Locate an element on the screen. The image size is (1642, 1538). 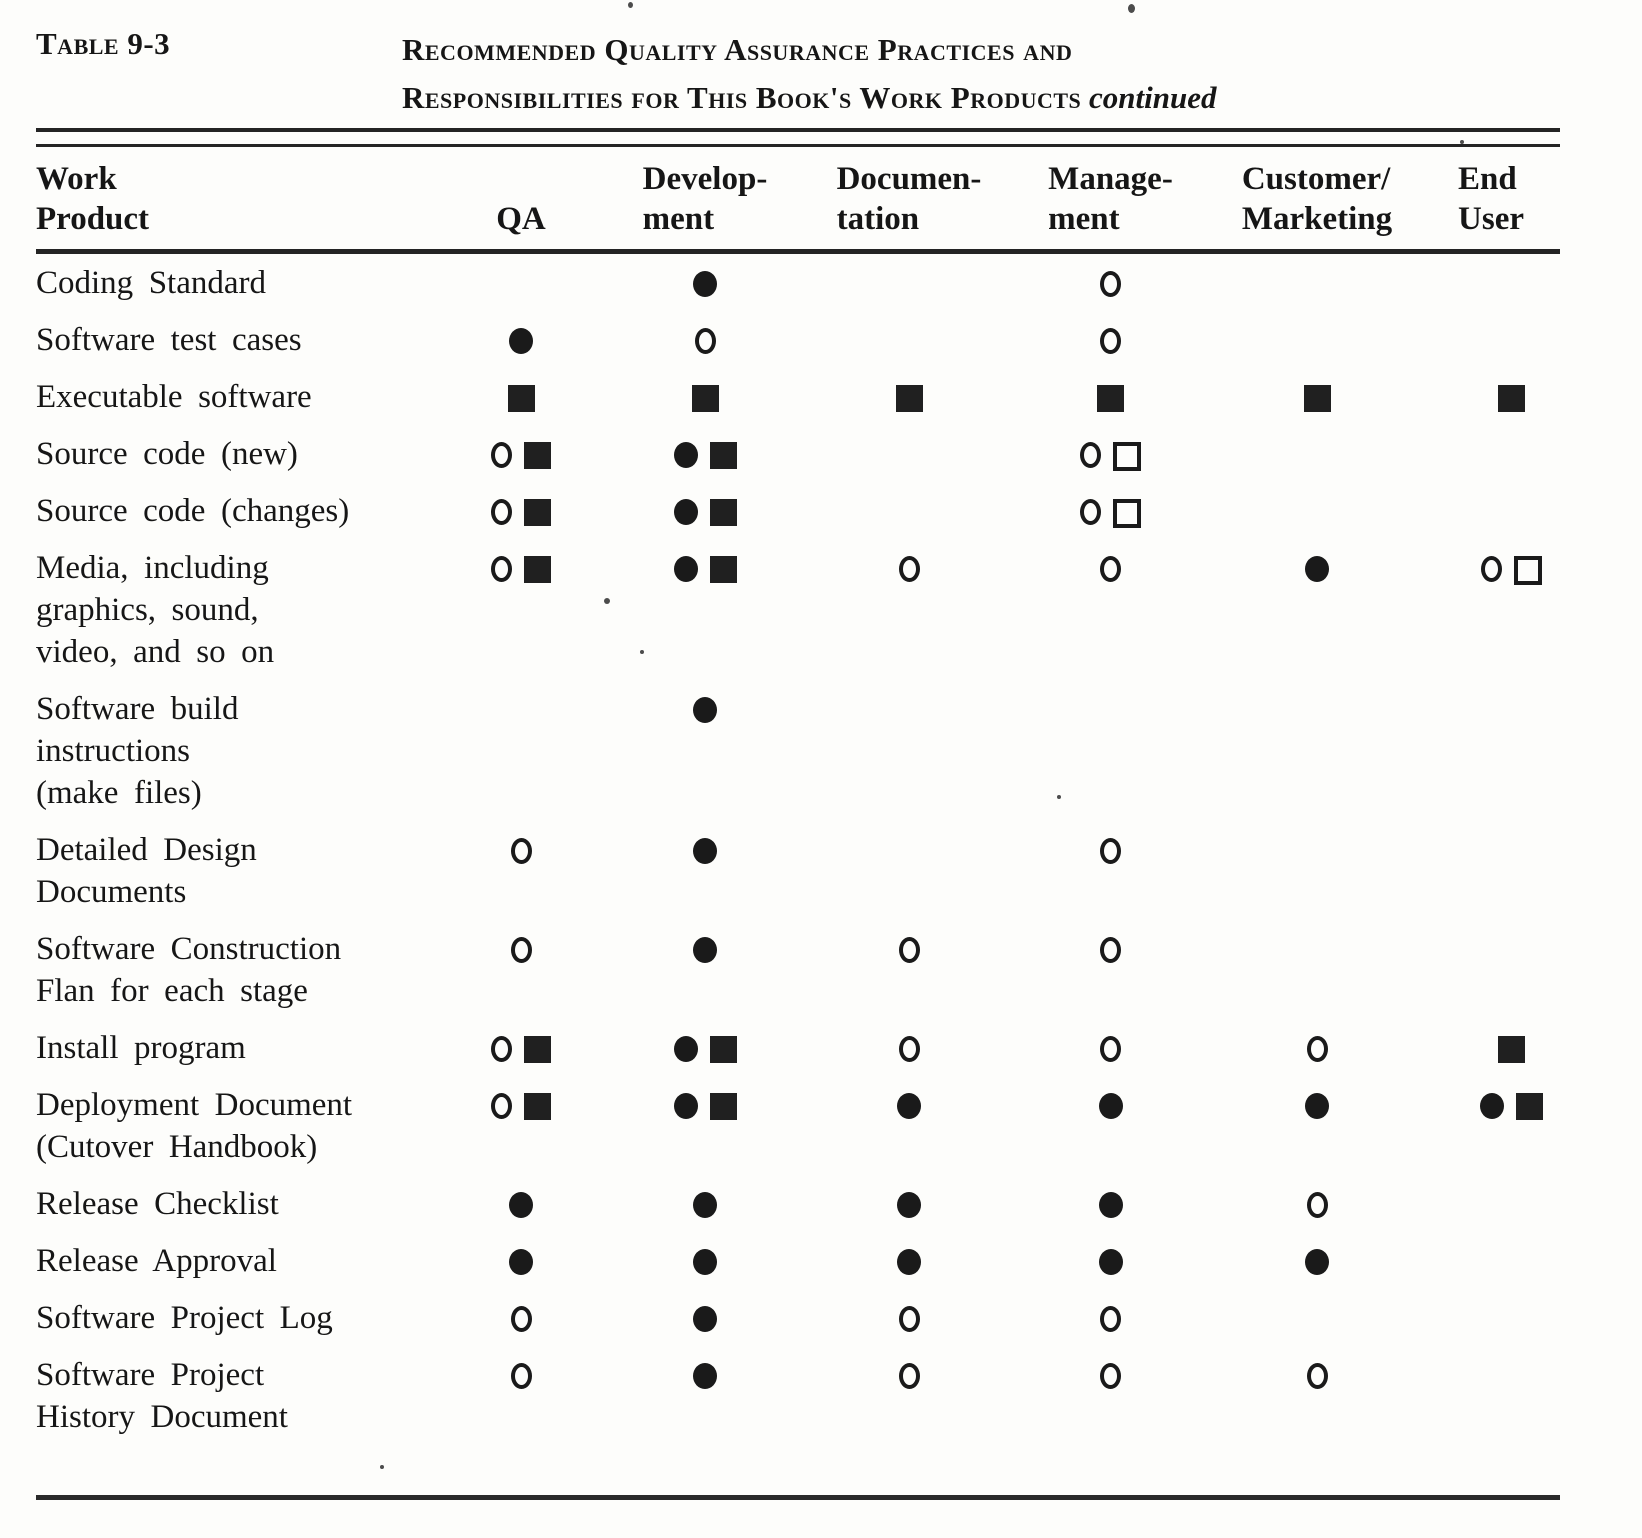
table-row: Release Approval is located at coordinates (798, 1260).